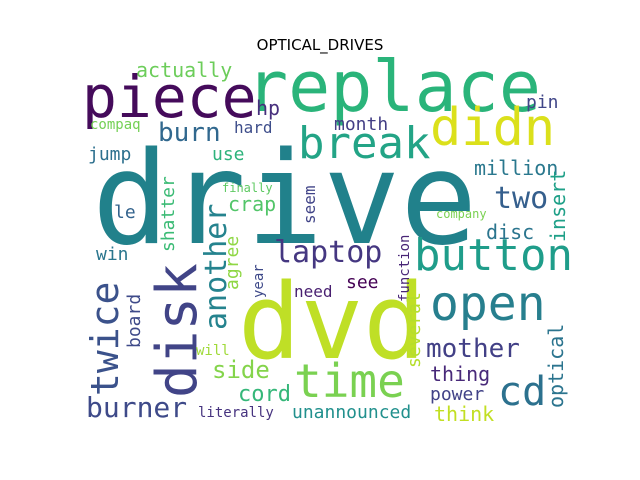  What do you see at coordinates (137, 407) in the screenshot?
I see `word-burner: burner` at bounding box center [137, 407].